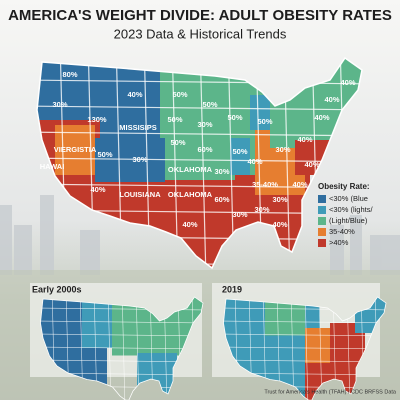  I want to click on legend-label: >40%, so click(339, 242).